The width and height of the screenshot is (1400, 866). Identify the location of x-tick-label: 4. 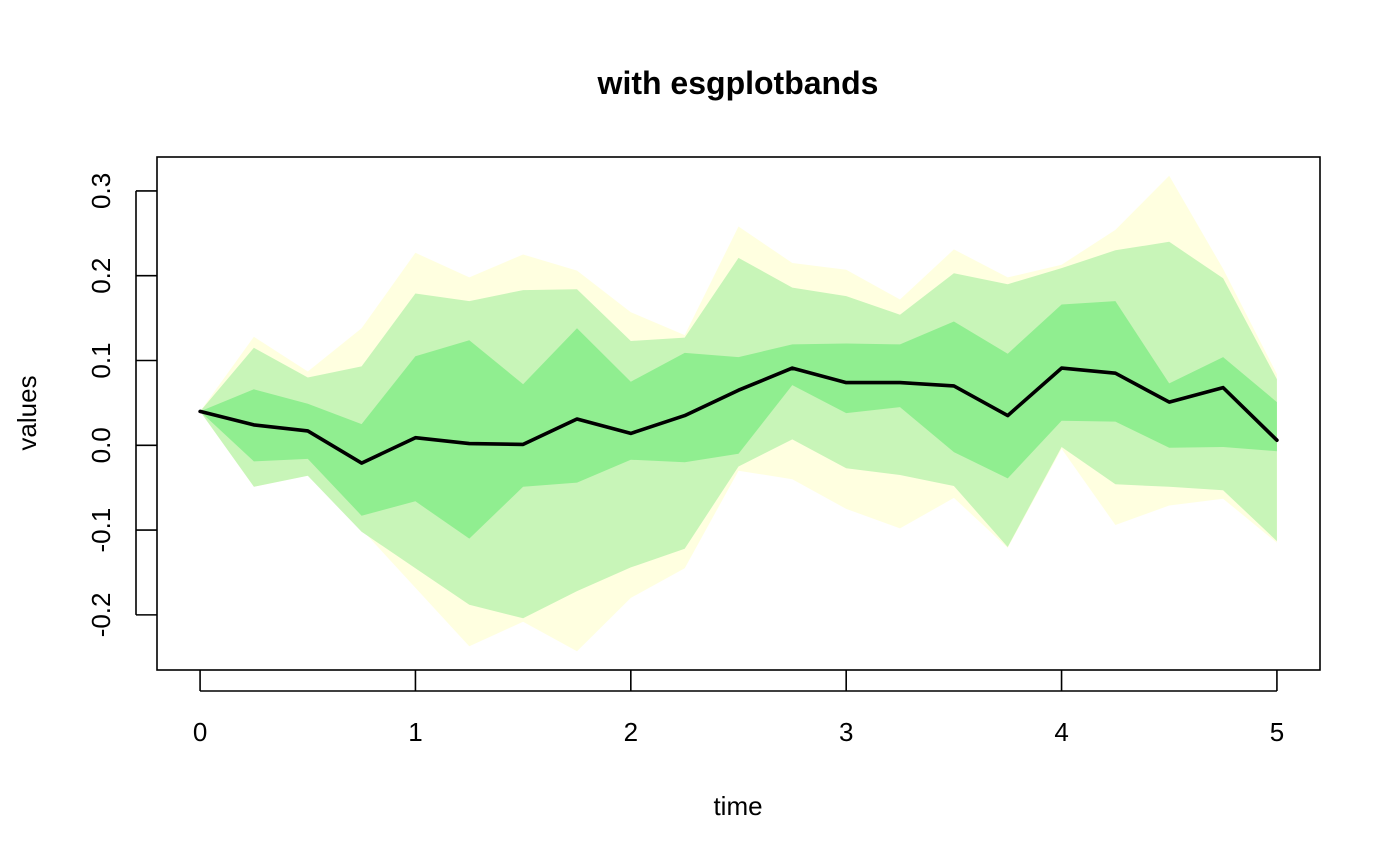
(1061, 732).